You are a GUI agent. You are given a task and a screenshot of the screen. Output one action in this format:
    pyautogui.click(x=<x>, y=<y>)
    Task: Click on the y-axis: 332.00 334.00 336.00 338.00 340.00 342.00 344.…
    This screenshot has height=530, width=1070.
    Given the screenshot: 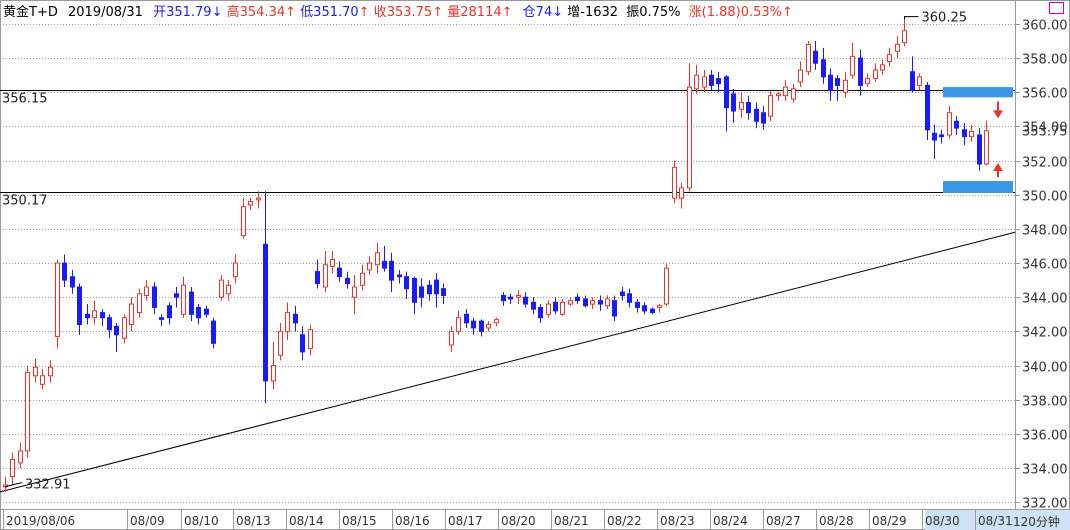 What is the action you would take?
    pyautogui.click(x=1041, y=265)
    